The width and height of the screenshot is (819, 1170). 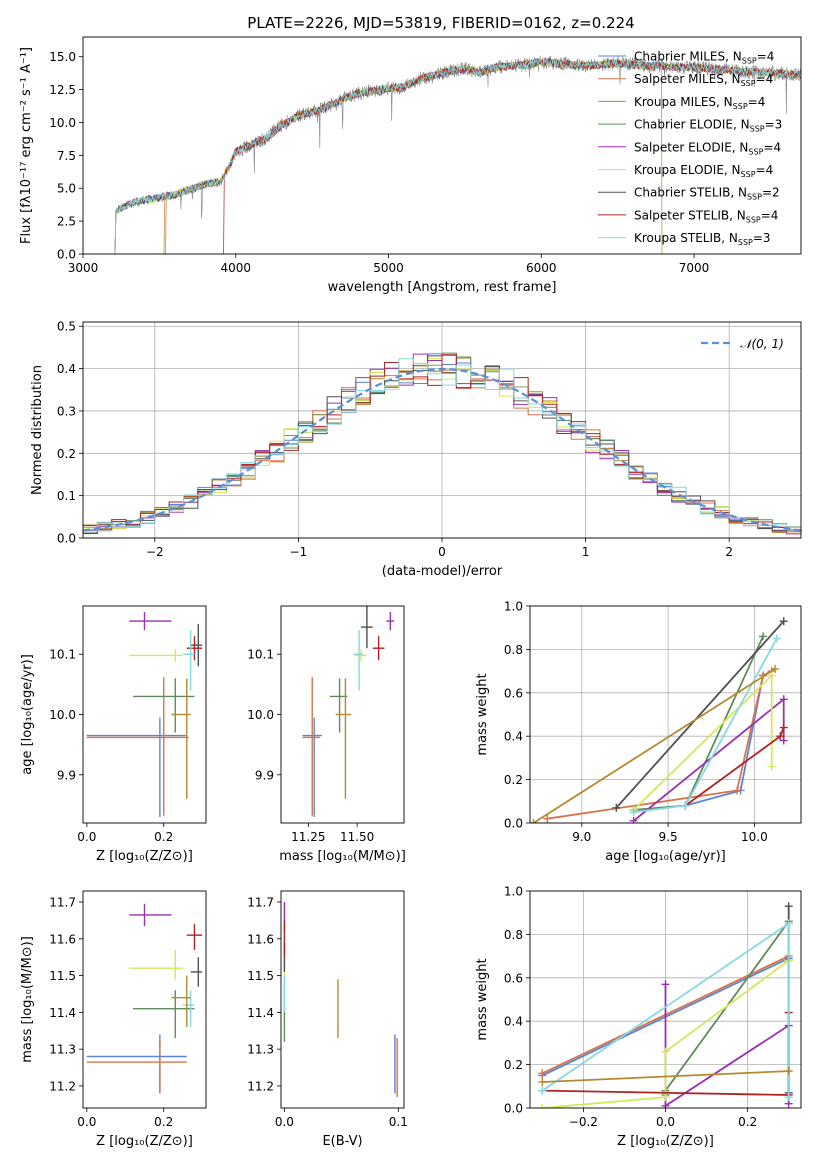 What do you see at coordinates (235, 268) in the screenshot?
I see `spectrum-xtick-label: 4000` at bounding box center [235, 268].